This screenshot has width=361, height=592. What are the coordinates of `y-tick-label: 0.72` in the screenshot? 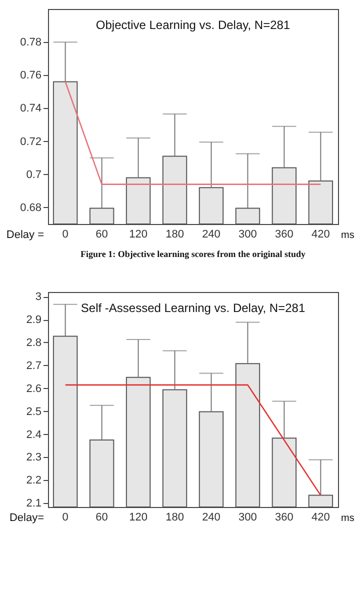 It's located at (31, 142).